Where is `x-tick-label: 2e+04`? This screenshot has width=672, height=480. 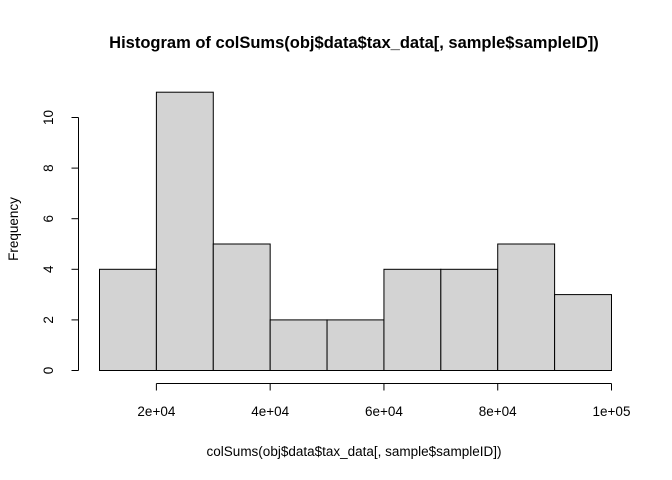
x-tick-label: 2e+04 is located at coordinates (156, 411).